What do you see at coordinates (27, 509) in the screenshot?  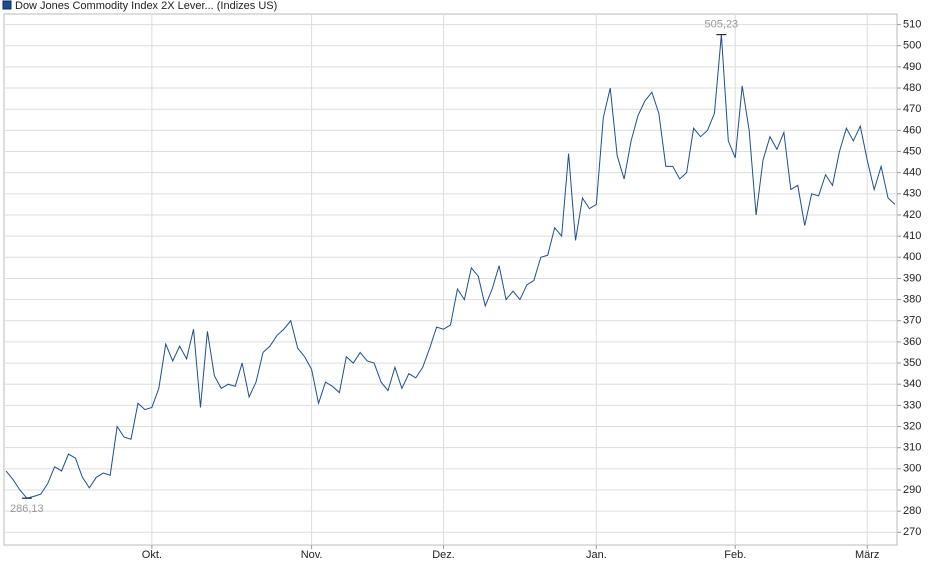 I see `value-label: 286,13` at bounding box center [27, 509].